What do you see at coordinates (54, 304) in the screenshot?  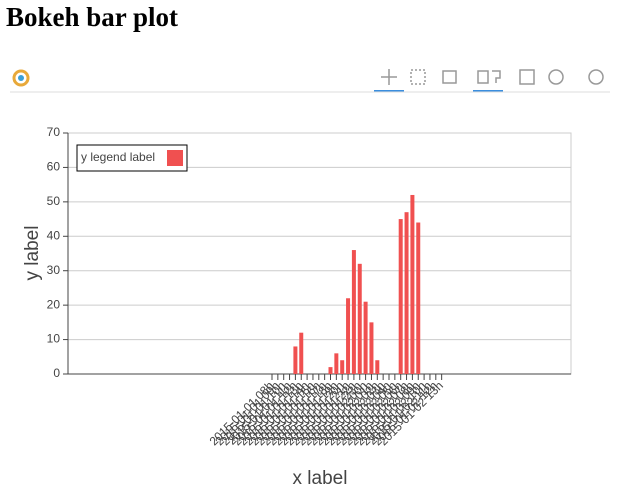 I see `y-tick-label: 20` at bounding box center [54, 304].